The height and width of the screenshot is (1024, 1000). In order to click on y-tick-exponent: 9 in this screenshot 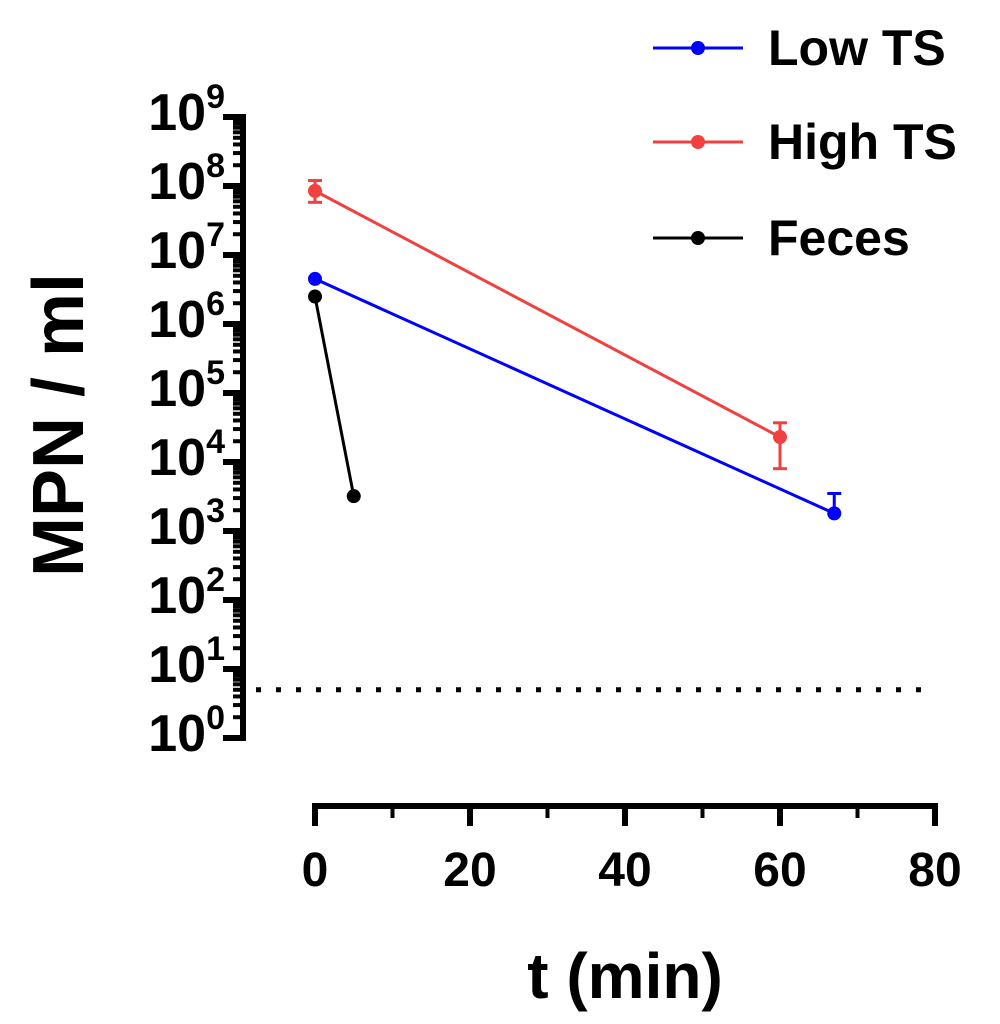, I will do `click(215, 97)`.